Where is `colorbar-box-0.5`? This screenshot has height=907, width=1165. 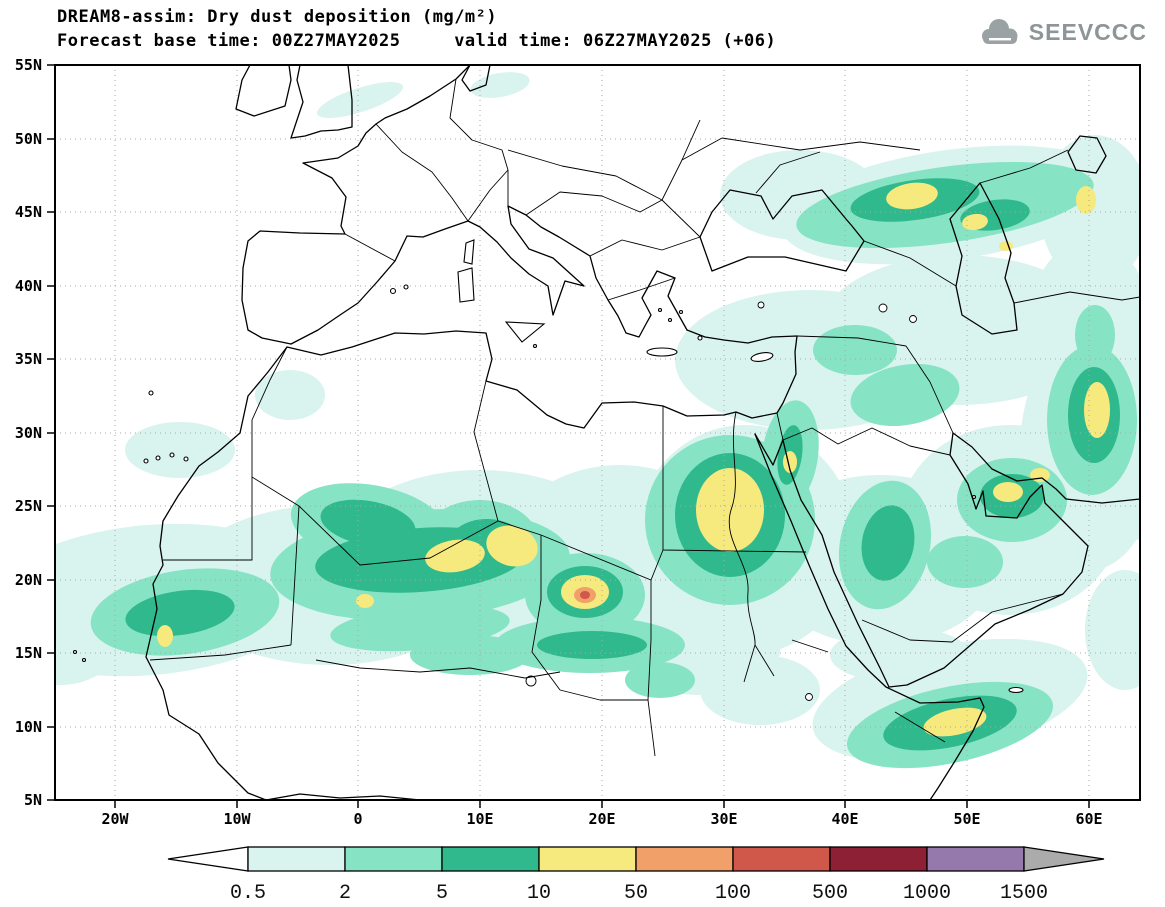 colorbar-box-0.5 is located at coordinates (296, 859).